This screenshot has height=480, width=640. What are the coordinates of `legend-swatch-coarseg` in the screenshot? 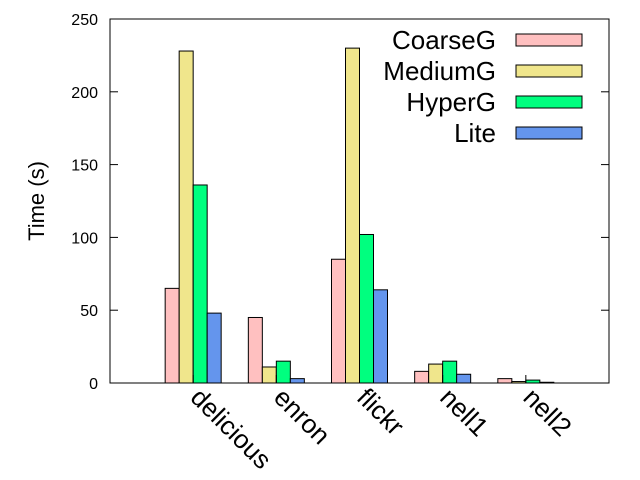 It's located at (549, 40).